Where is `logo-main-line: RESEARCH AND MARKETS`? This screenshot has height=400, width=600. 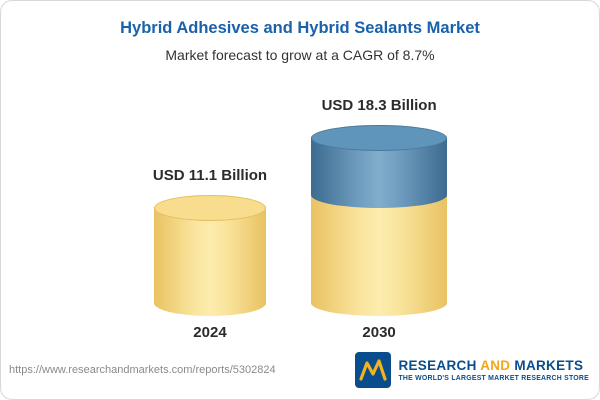 logo-main-line: RESEARCH AND MARKETS is located at coordinates (493, 365).